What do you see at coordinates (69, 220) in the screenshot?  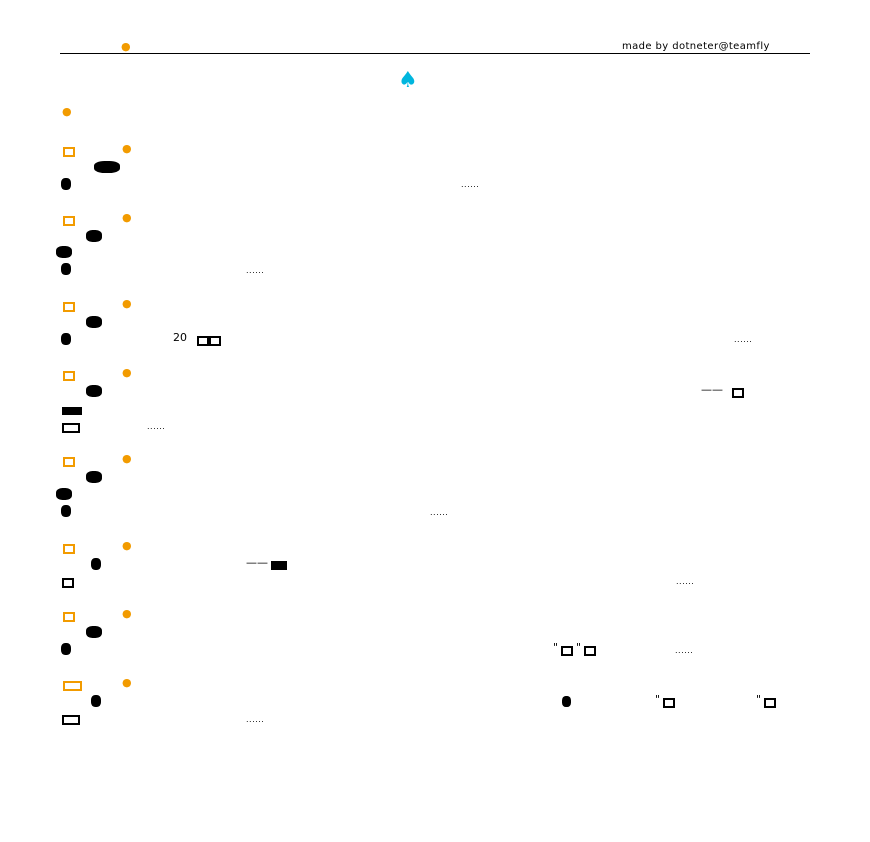 I see `entry-2-number-icon` at bounding box center [69, 220].